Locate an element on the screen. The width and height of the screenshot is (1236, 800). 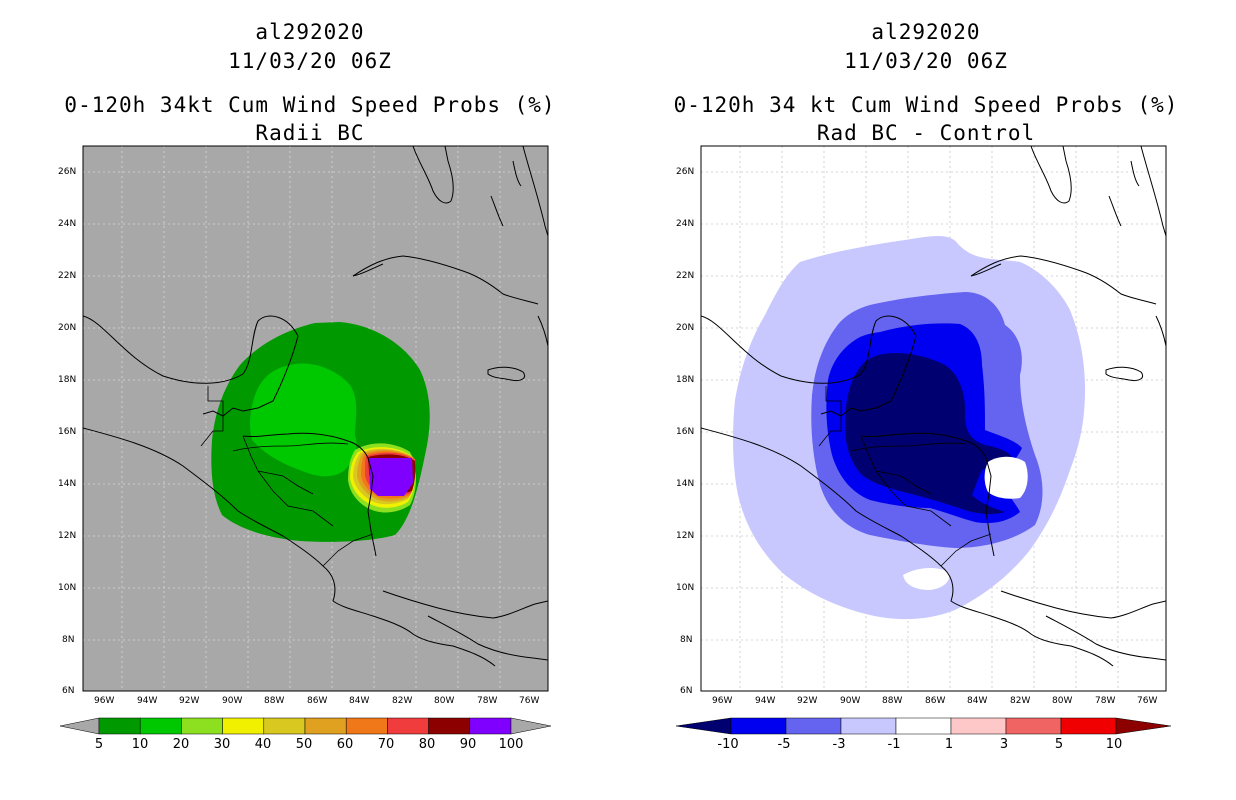
left-lat-tick: 10N is located at coordinates (67, 588).